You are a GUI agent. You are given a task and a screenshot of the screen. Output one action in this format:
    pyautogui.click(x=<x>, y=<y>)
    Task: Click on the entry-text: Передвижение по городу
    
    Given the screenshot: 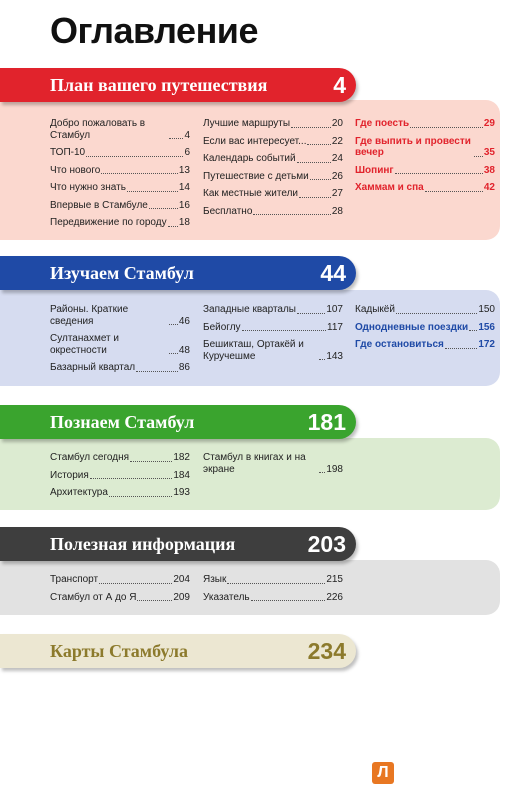 What is the action you would take?
    pyautogui.click(x=108, y=222)
    